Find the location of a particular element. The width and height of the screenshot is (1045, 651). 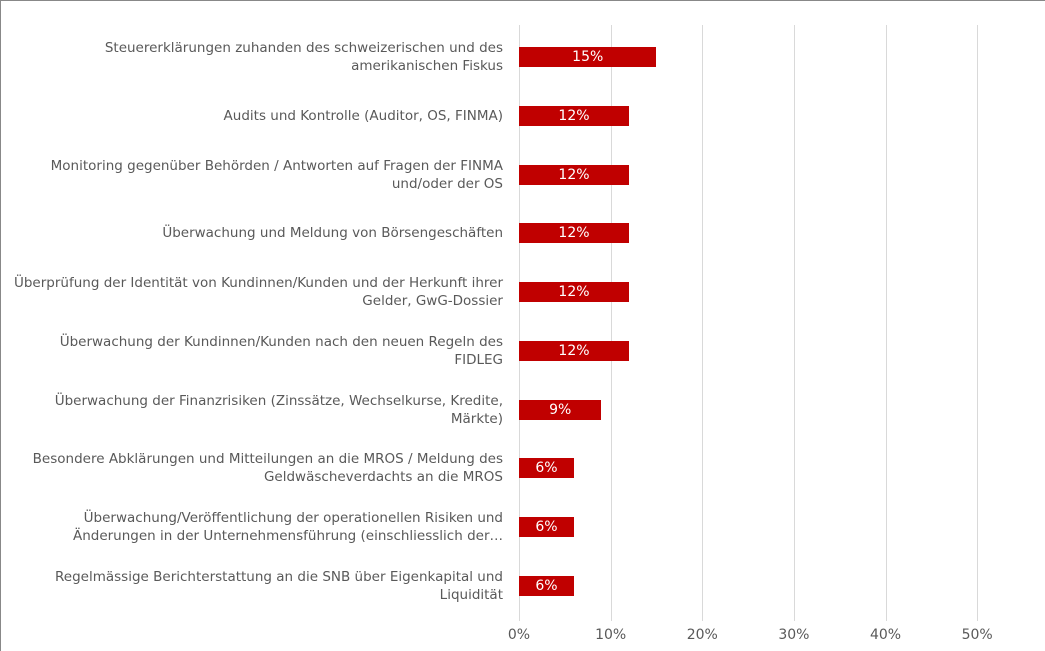

x-tick-label: 30% is located at coordinates (794, 635).